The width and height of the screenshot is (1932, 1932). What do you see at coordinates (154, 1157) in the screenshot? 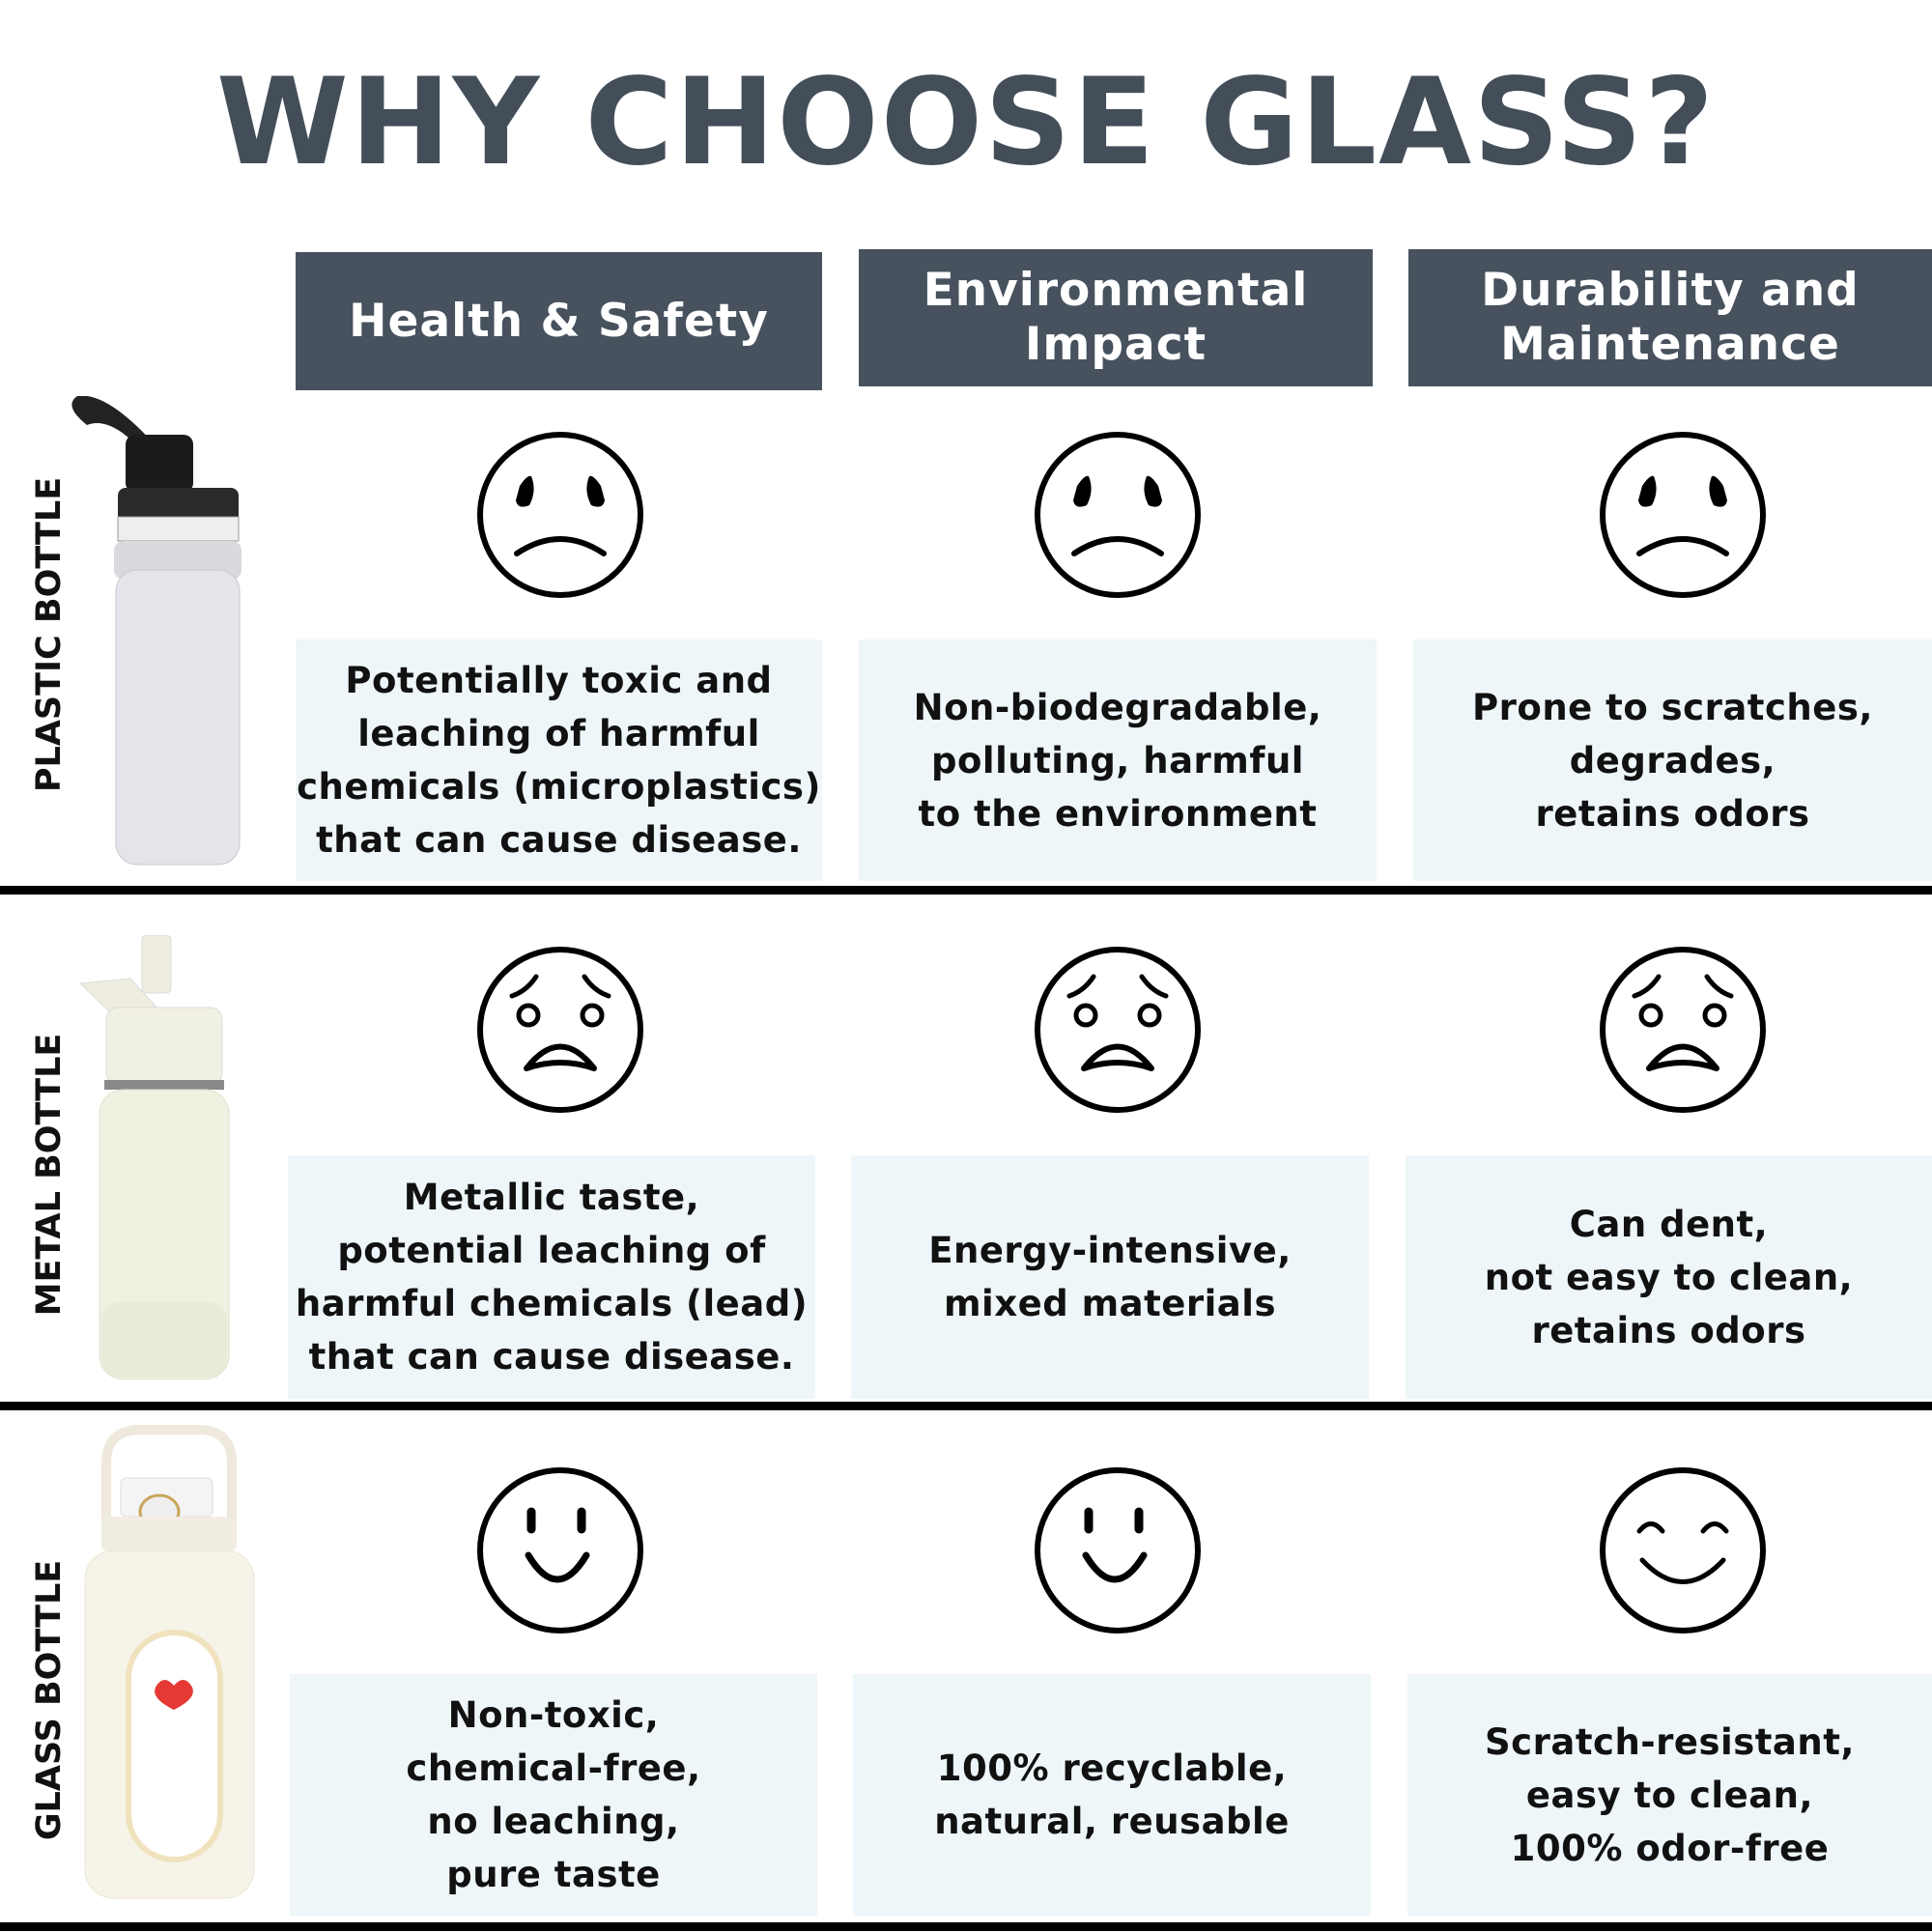
I see `metal-bottle-image` at bounding box center [154, 1157].